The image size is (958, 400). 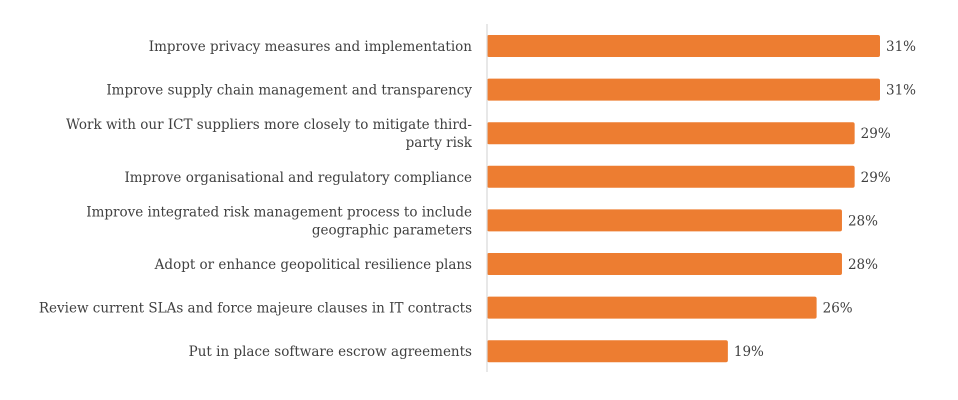 I want to click on category-label: party risk, so click(x=439, y=143).